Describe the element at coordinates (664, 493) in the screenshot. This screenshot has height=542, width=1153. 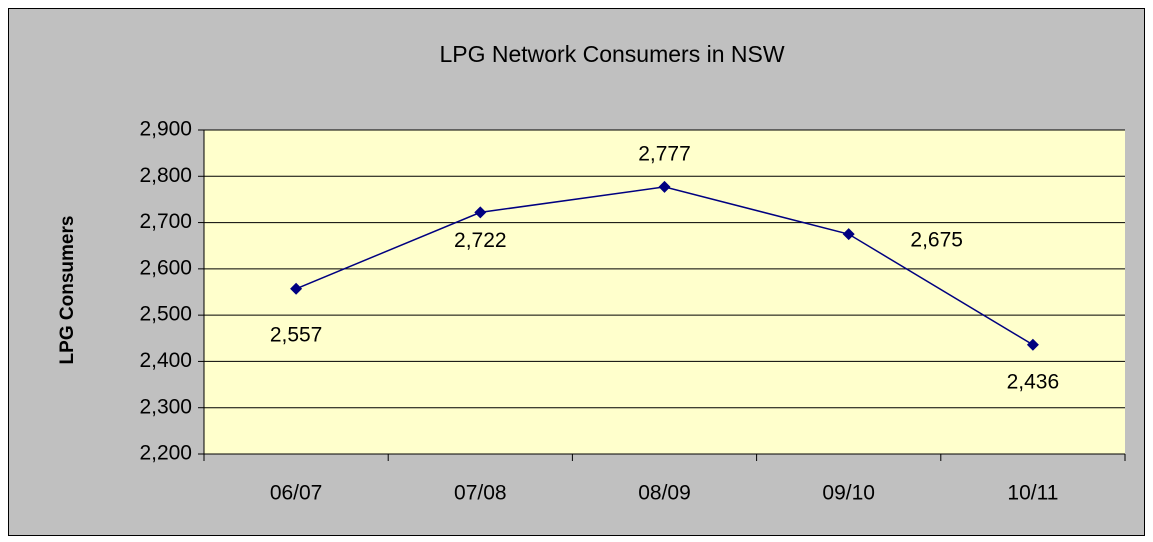
I see `x-tick-label: 08/09` at that location.